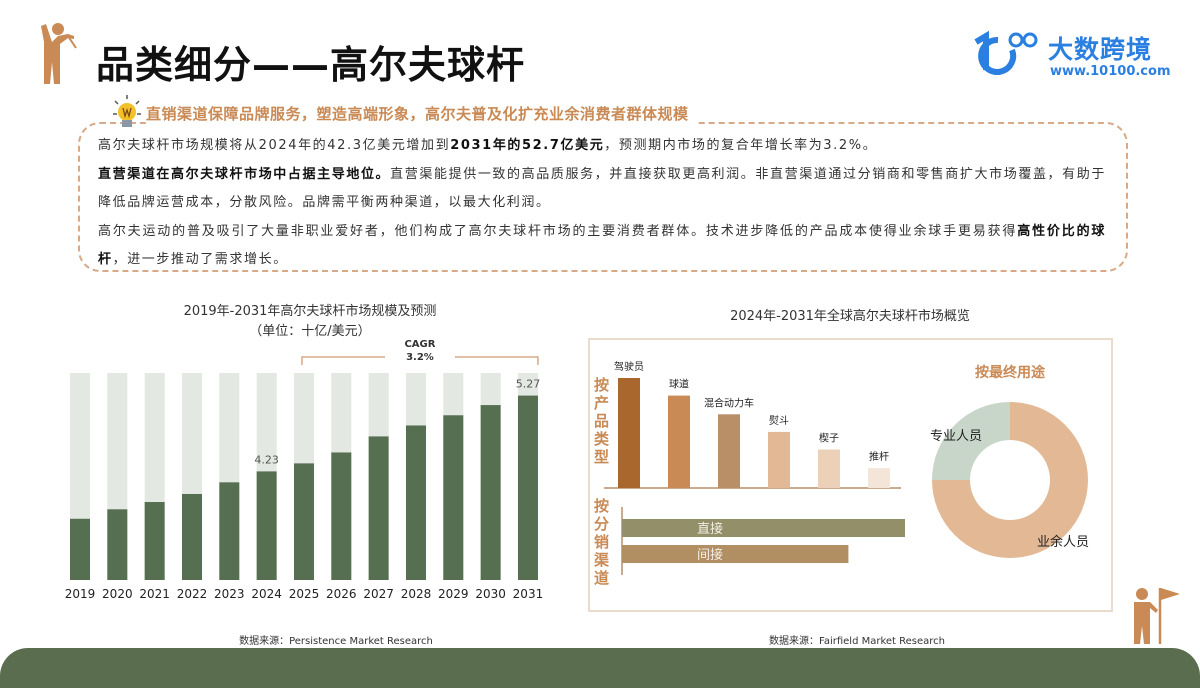  What do you see at coordinates (602, 542) in the screenshot?
I see `channel-label: 按分销渠道` at bounding box center [602, 542].